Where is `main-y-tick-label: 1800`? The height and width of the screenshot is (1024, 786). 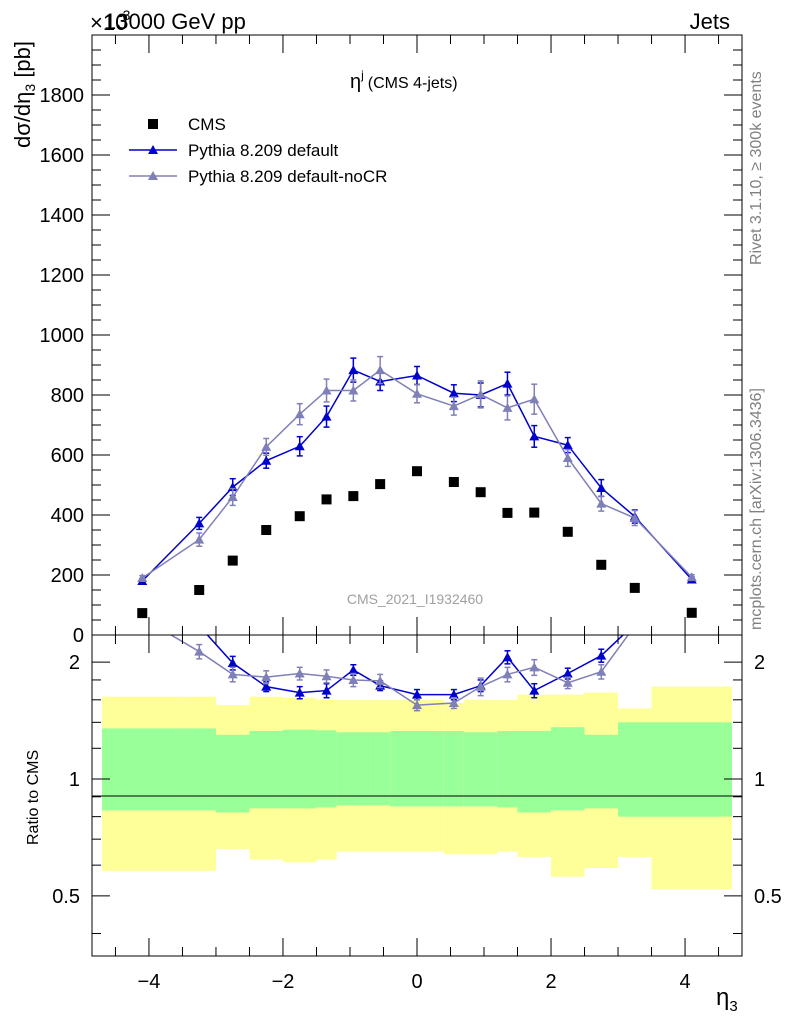
main-y-tick-label: 1800 is located at coordinates (62, 96).